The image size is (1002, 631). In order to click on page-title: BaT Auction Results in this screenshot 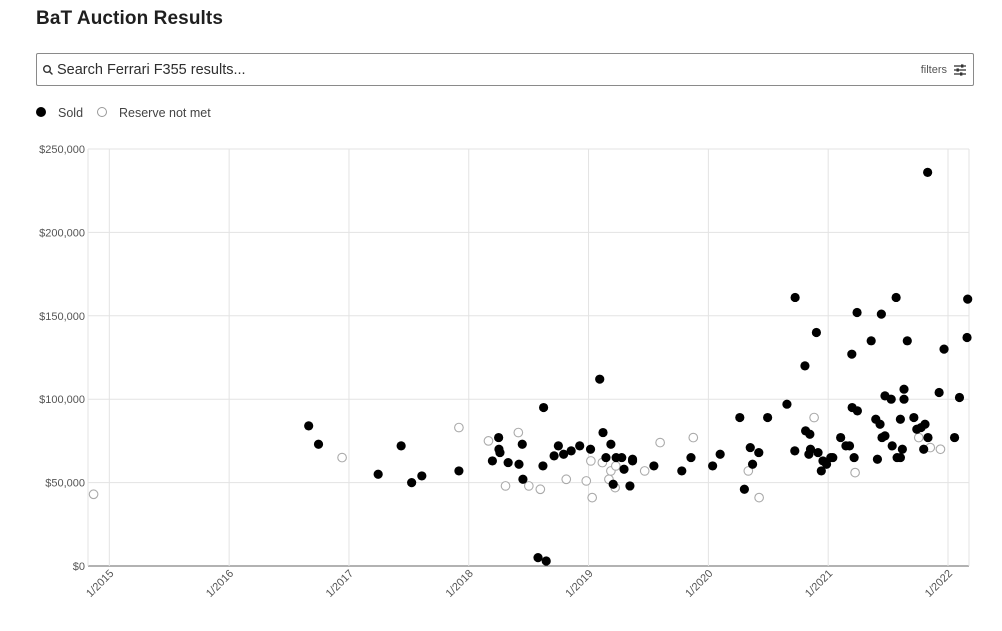, I will do `click(129, 18)`.